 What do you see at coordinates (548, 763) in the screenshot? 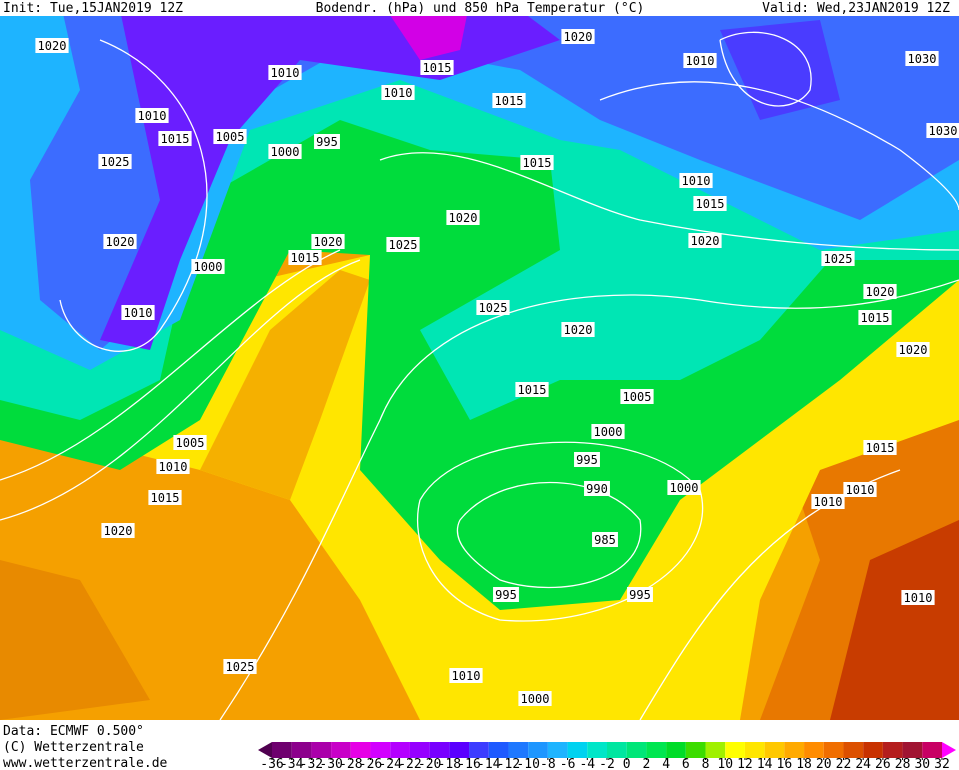
I see `colorbar-tick-label: -8` at bounding box center [548, 763].